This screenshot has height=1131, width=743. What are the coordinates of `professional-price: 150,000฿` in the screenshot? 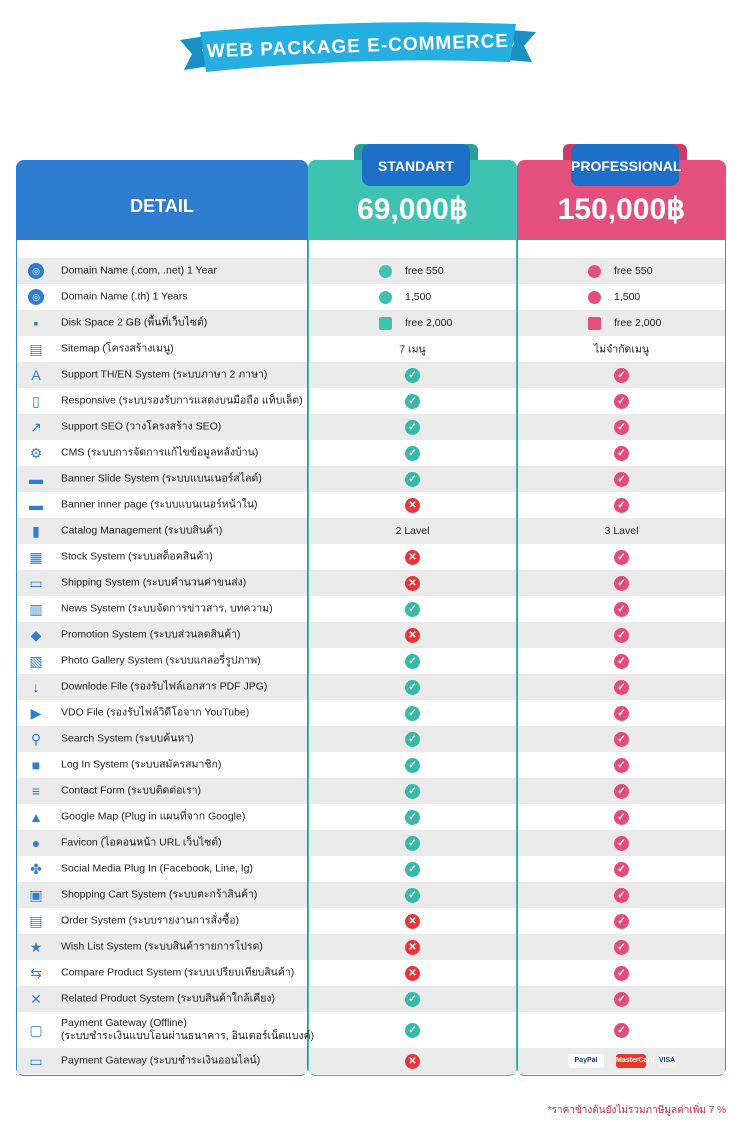 It's located at (621, 209).